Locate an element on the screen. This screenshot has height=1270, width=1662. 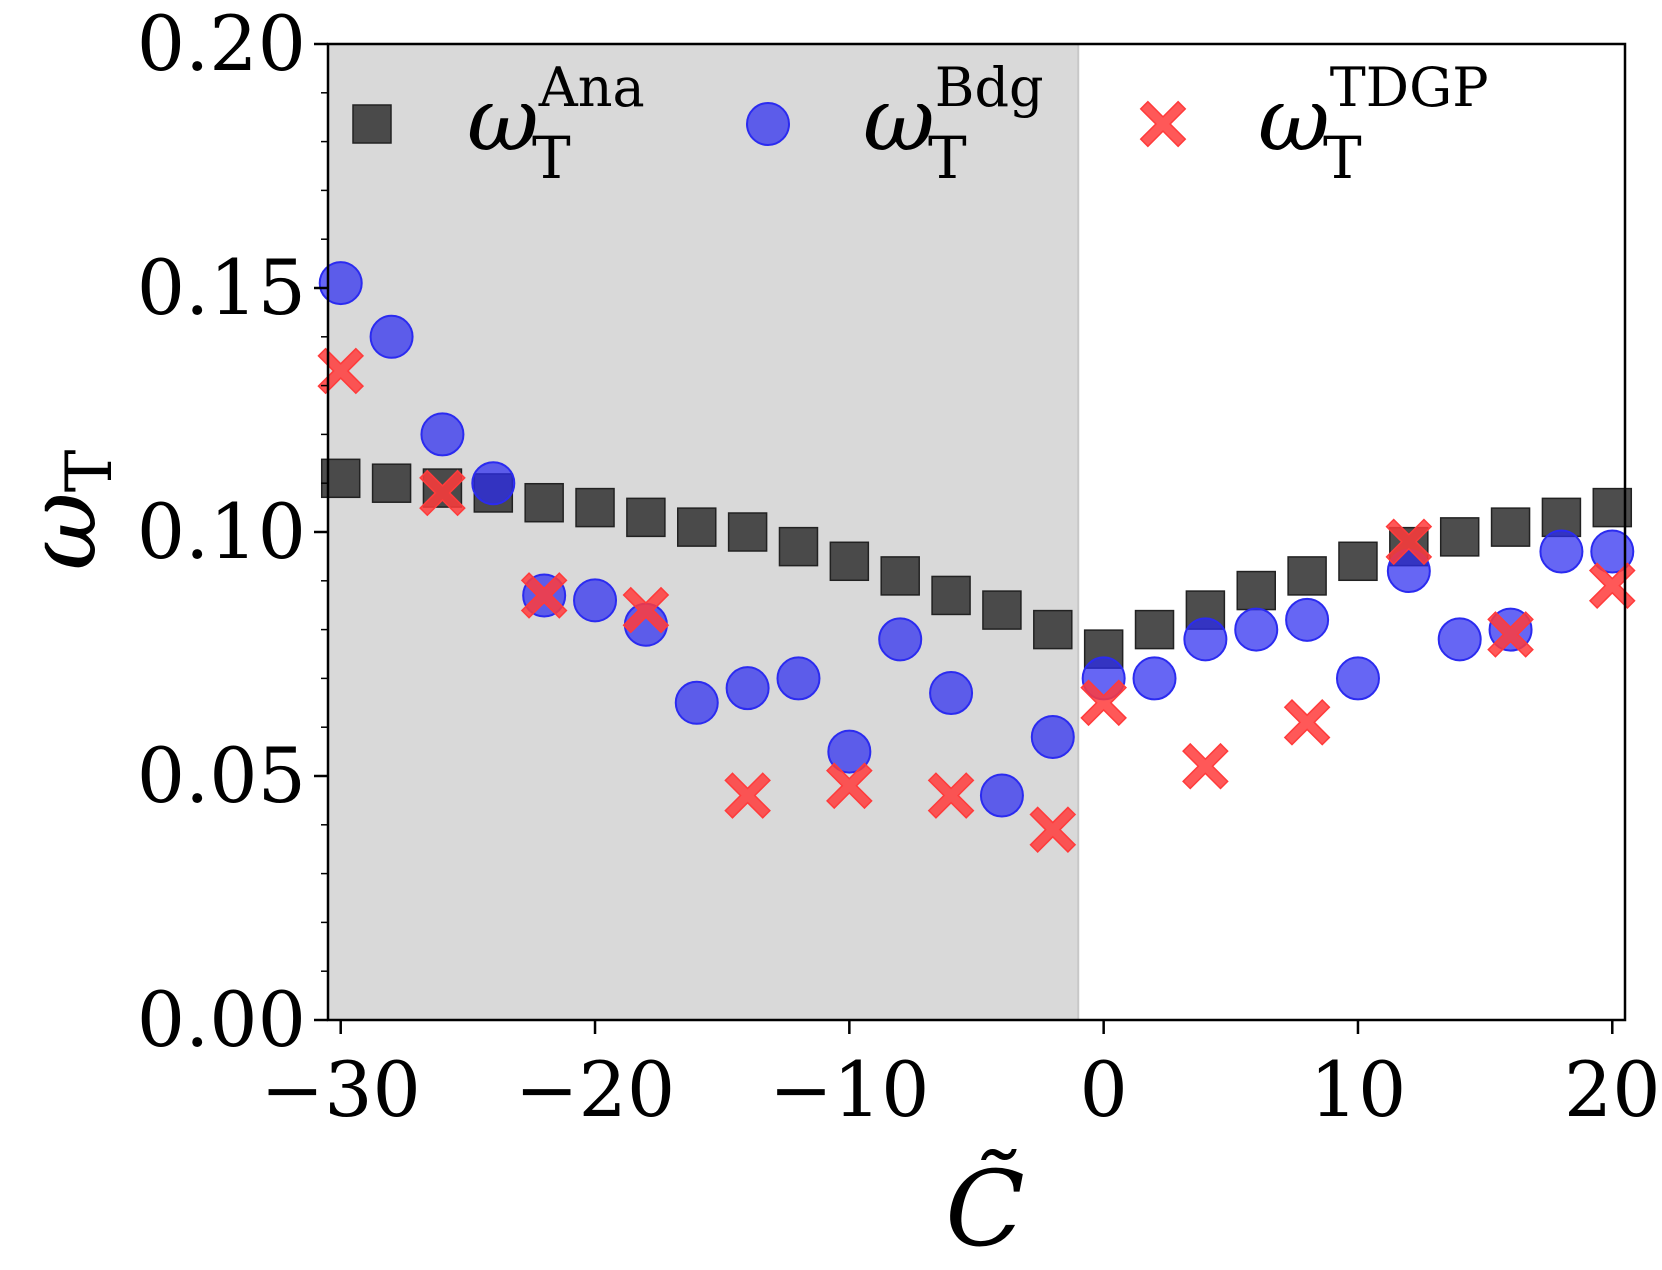
x-axis-label: C̃ is located at coordinates (985, 1209).